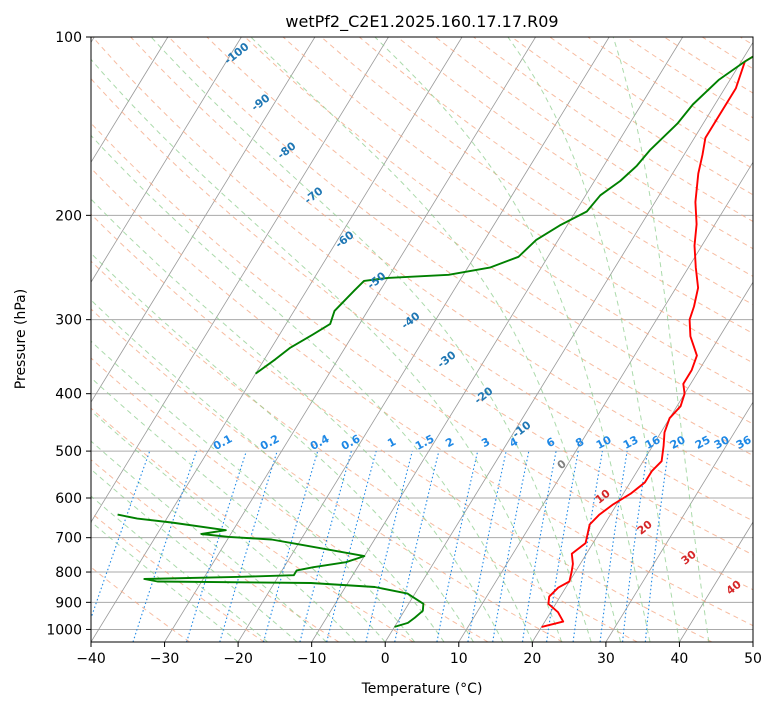 This screenshot has width=775, height=708. I want to click on y-tick-label: 1000, so click(64, 630).